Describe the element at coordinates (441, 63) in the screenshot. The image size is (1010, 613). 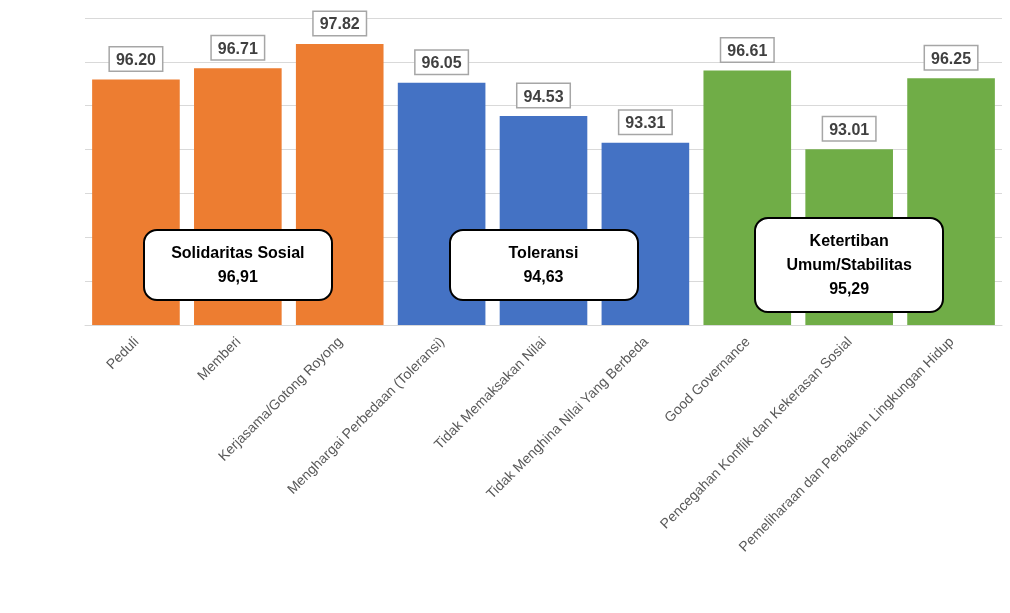
I see `data-label: 96.05` at that location.